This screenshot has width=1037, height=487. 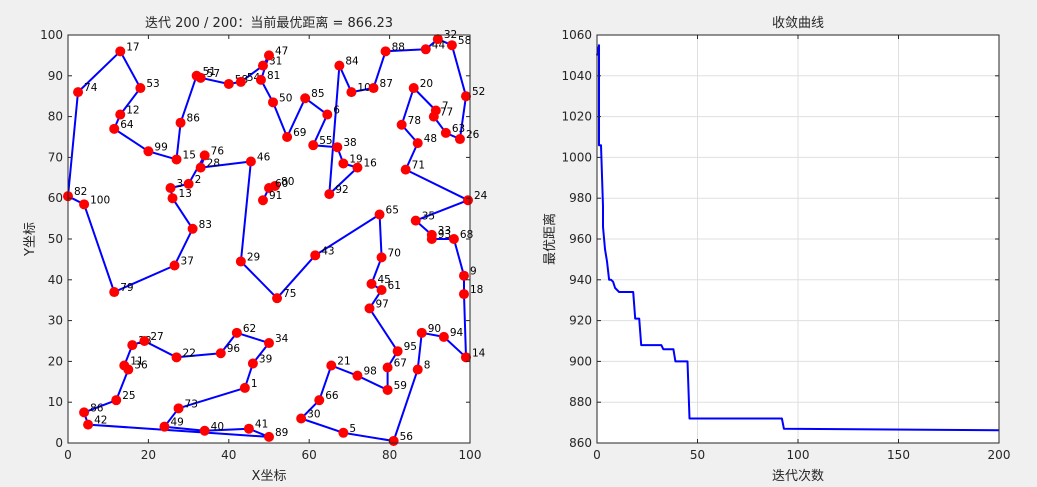 I want to click on city-label: 30, so click(x=313, y=415).